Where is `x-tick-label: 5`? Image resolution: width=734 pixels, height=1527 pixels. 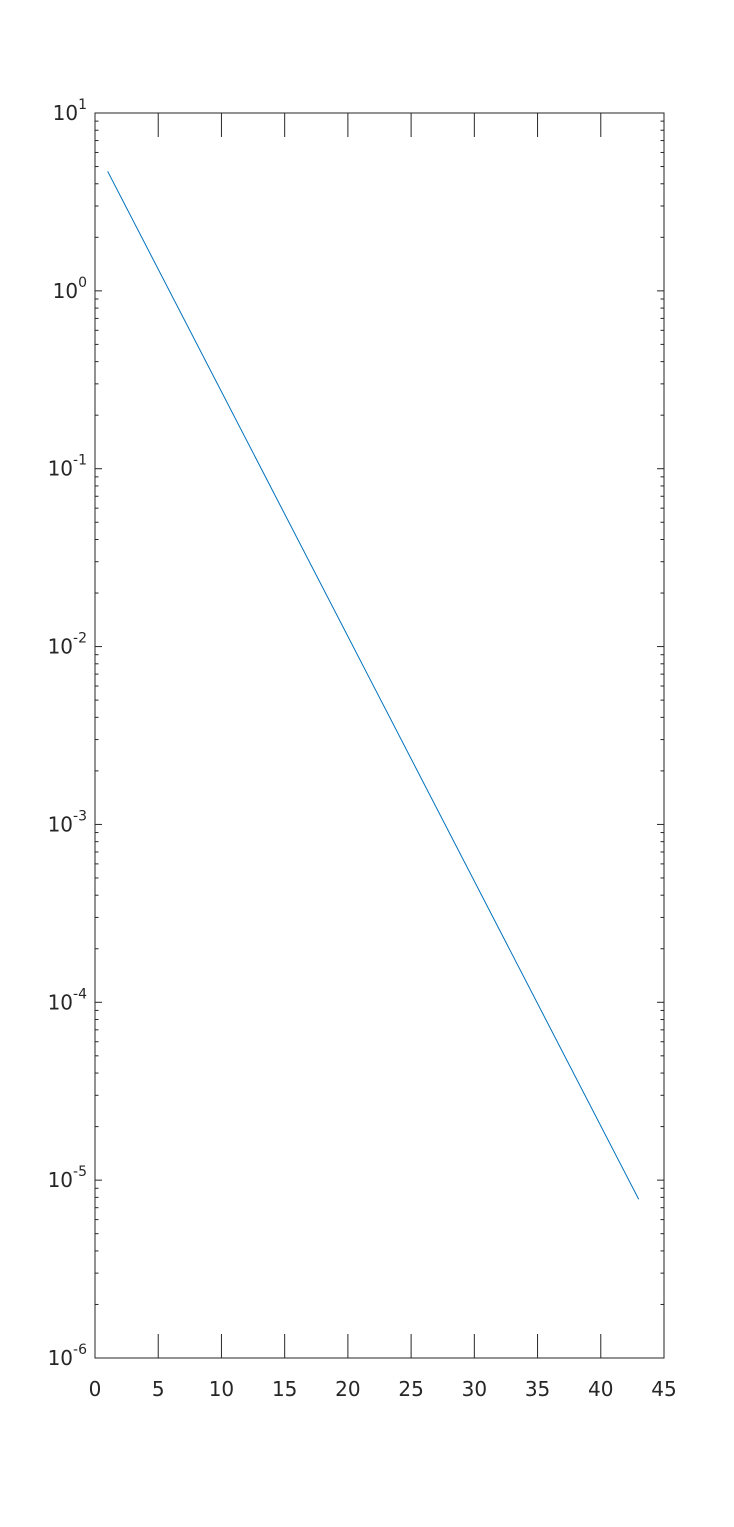
x-tick-label: 5 is located at coordinates (158, 1389).